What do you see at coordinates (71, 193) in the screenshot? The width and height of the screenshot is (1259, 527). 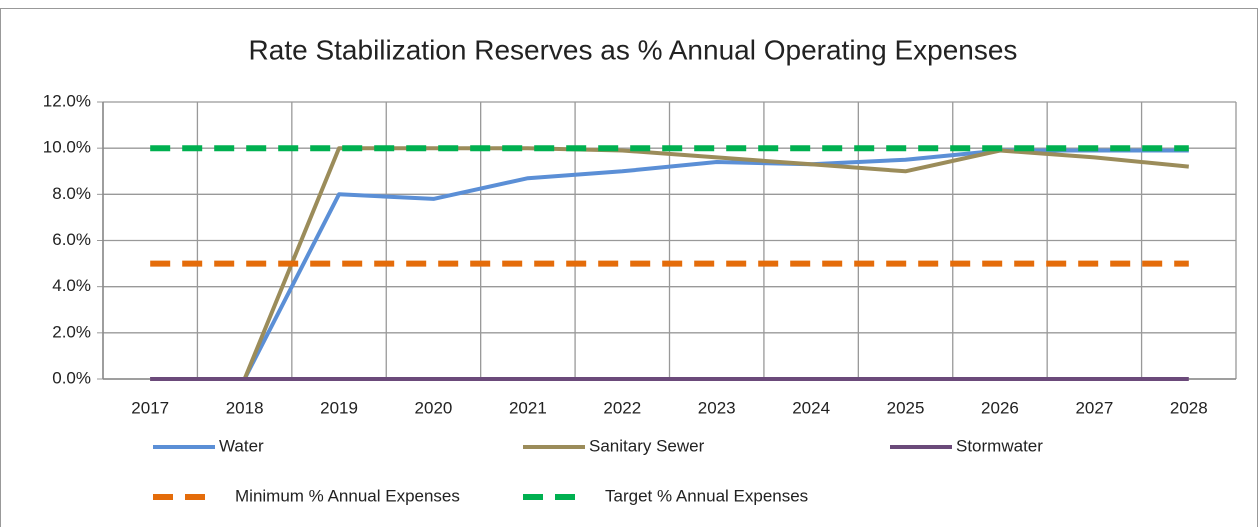 I see `y-tick-label: 8.0%` at bounding box center [71, 193].